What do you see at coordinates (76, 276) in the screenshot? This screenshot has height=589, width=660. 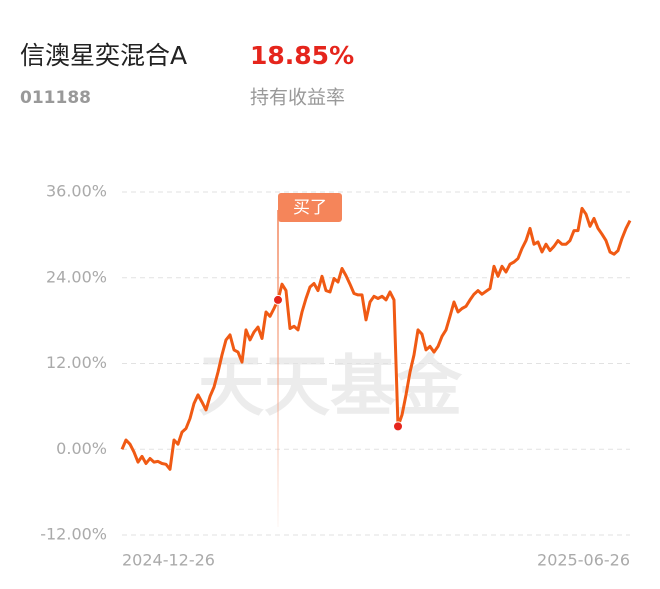 I see `y-tick-label: 24.00%` at bounding box center [76, 276].